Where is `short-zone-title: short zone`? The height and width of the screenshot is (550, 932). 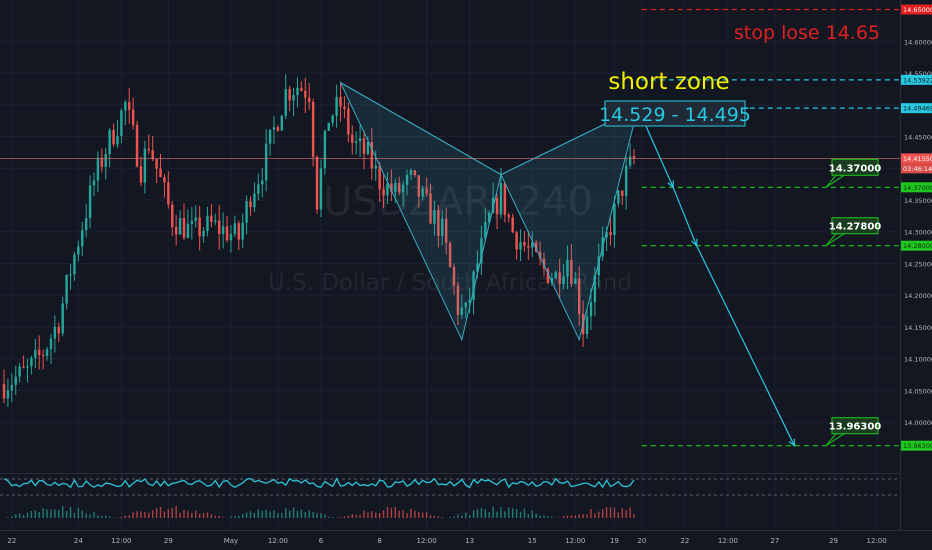
short-zone-title: short zone is located at coordinates (668, 82).